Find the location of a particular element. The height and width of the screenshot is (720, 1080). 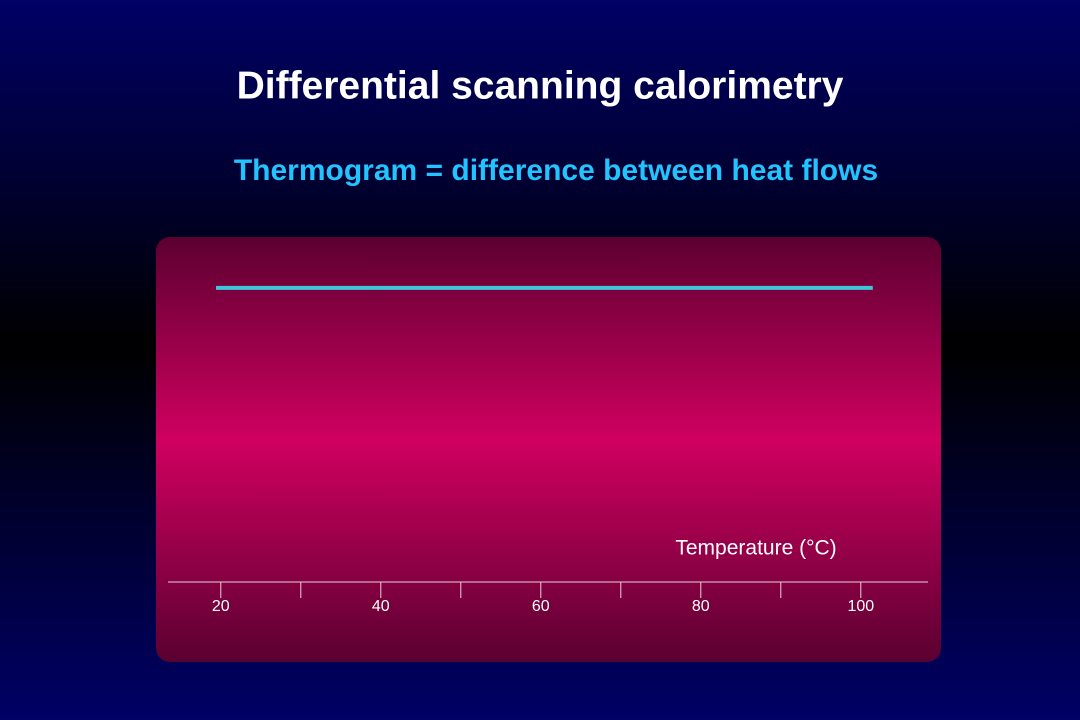

x-axis-label: Temperature (°C) is located at coordinates (755, 548).